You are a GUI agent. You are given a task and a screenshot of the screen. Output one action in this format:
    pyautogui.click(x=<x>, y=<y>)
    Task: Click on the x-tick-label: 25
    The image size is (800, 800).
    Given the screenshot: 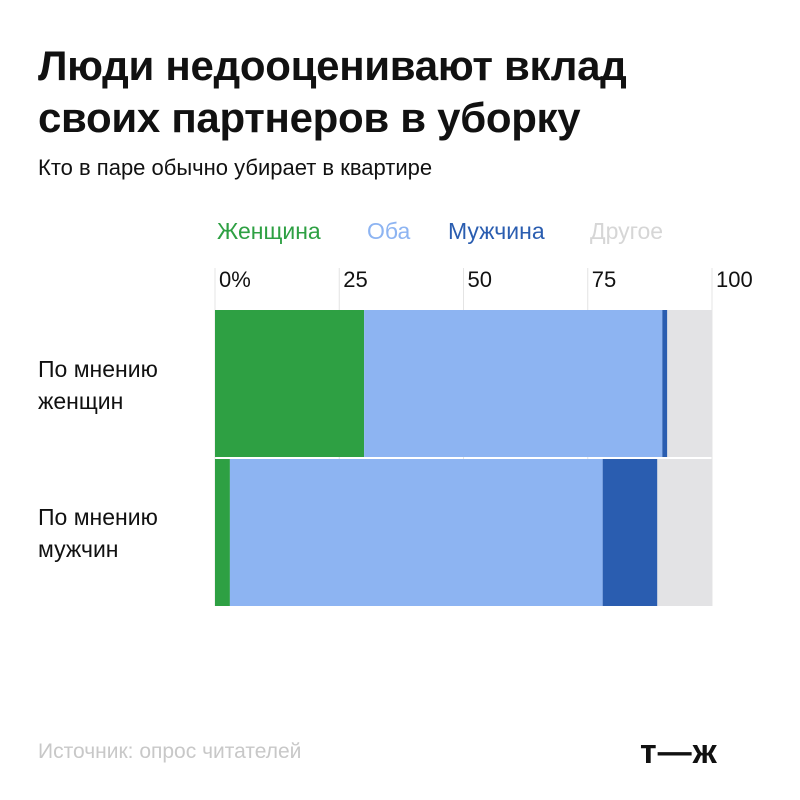 What is the action you would take?
    pyautogui.click(x=355, y=279)
    